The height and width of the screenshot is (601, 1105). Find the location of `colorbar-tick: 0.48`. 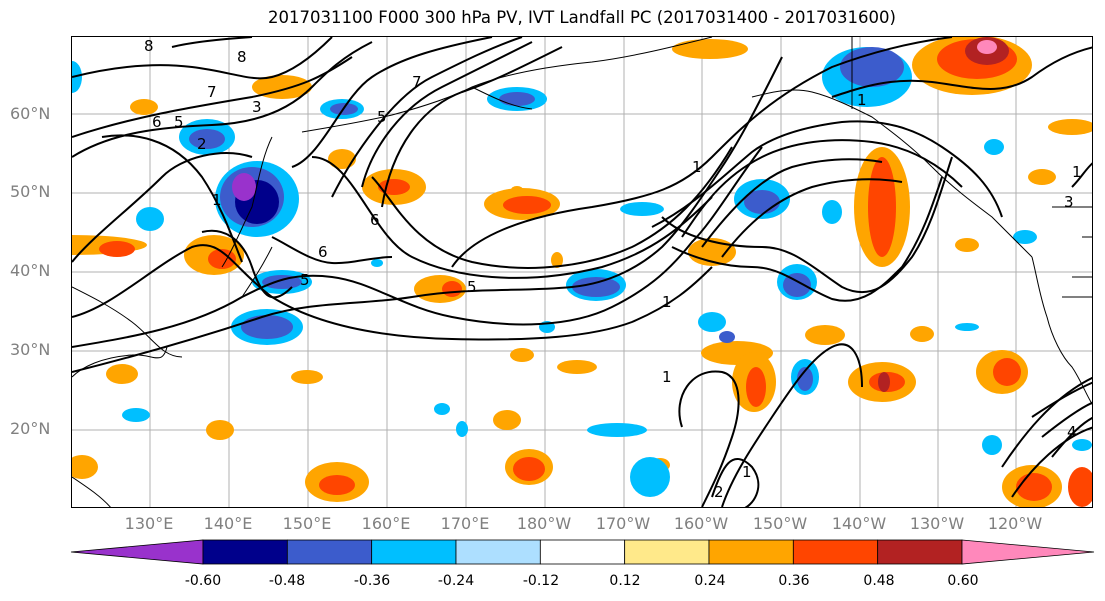

colorbar-tick: 0.48 is located at coordinates (879, 581).